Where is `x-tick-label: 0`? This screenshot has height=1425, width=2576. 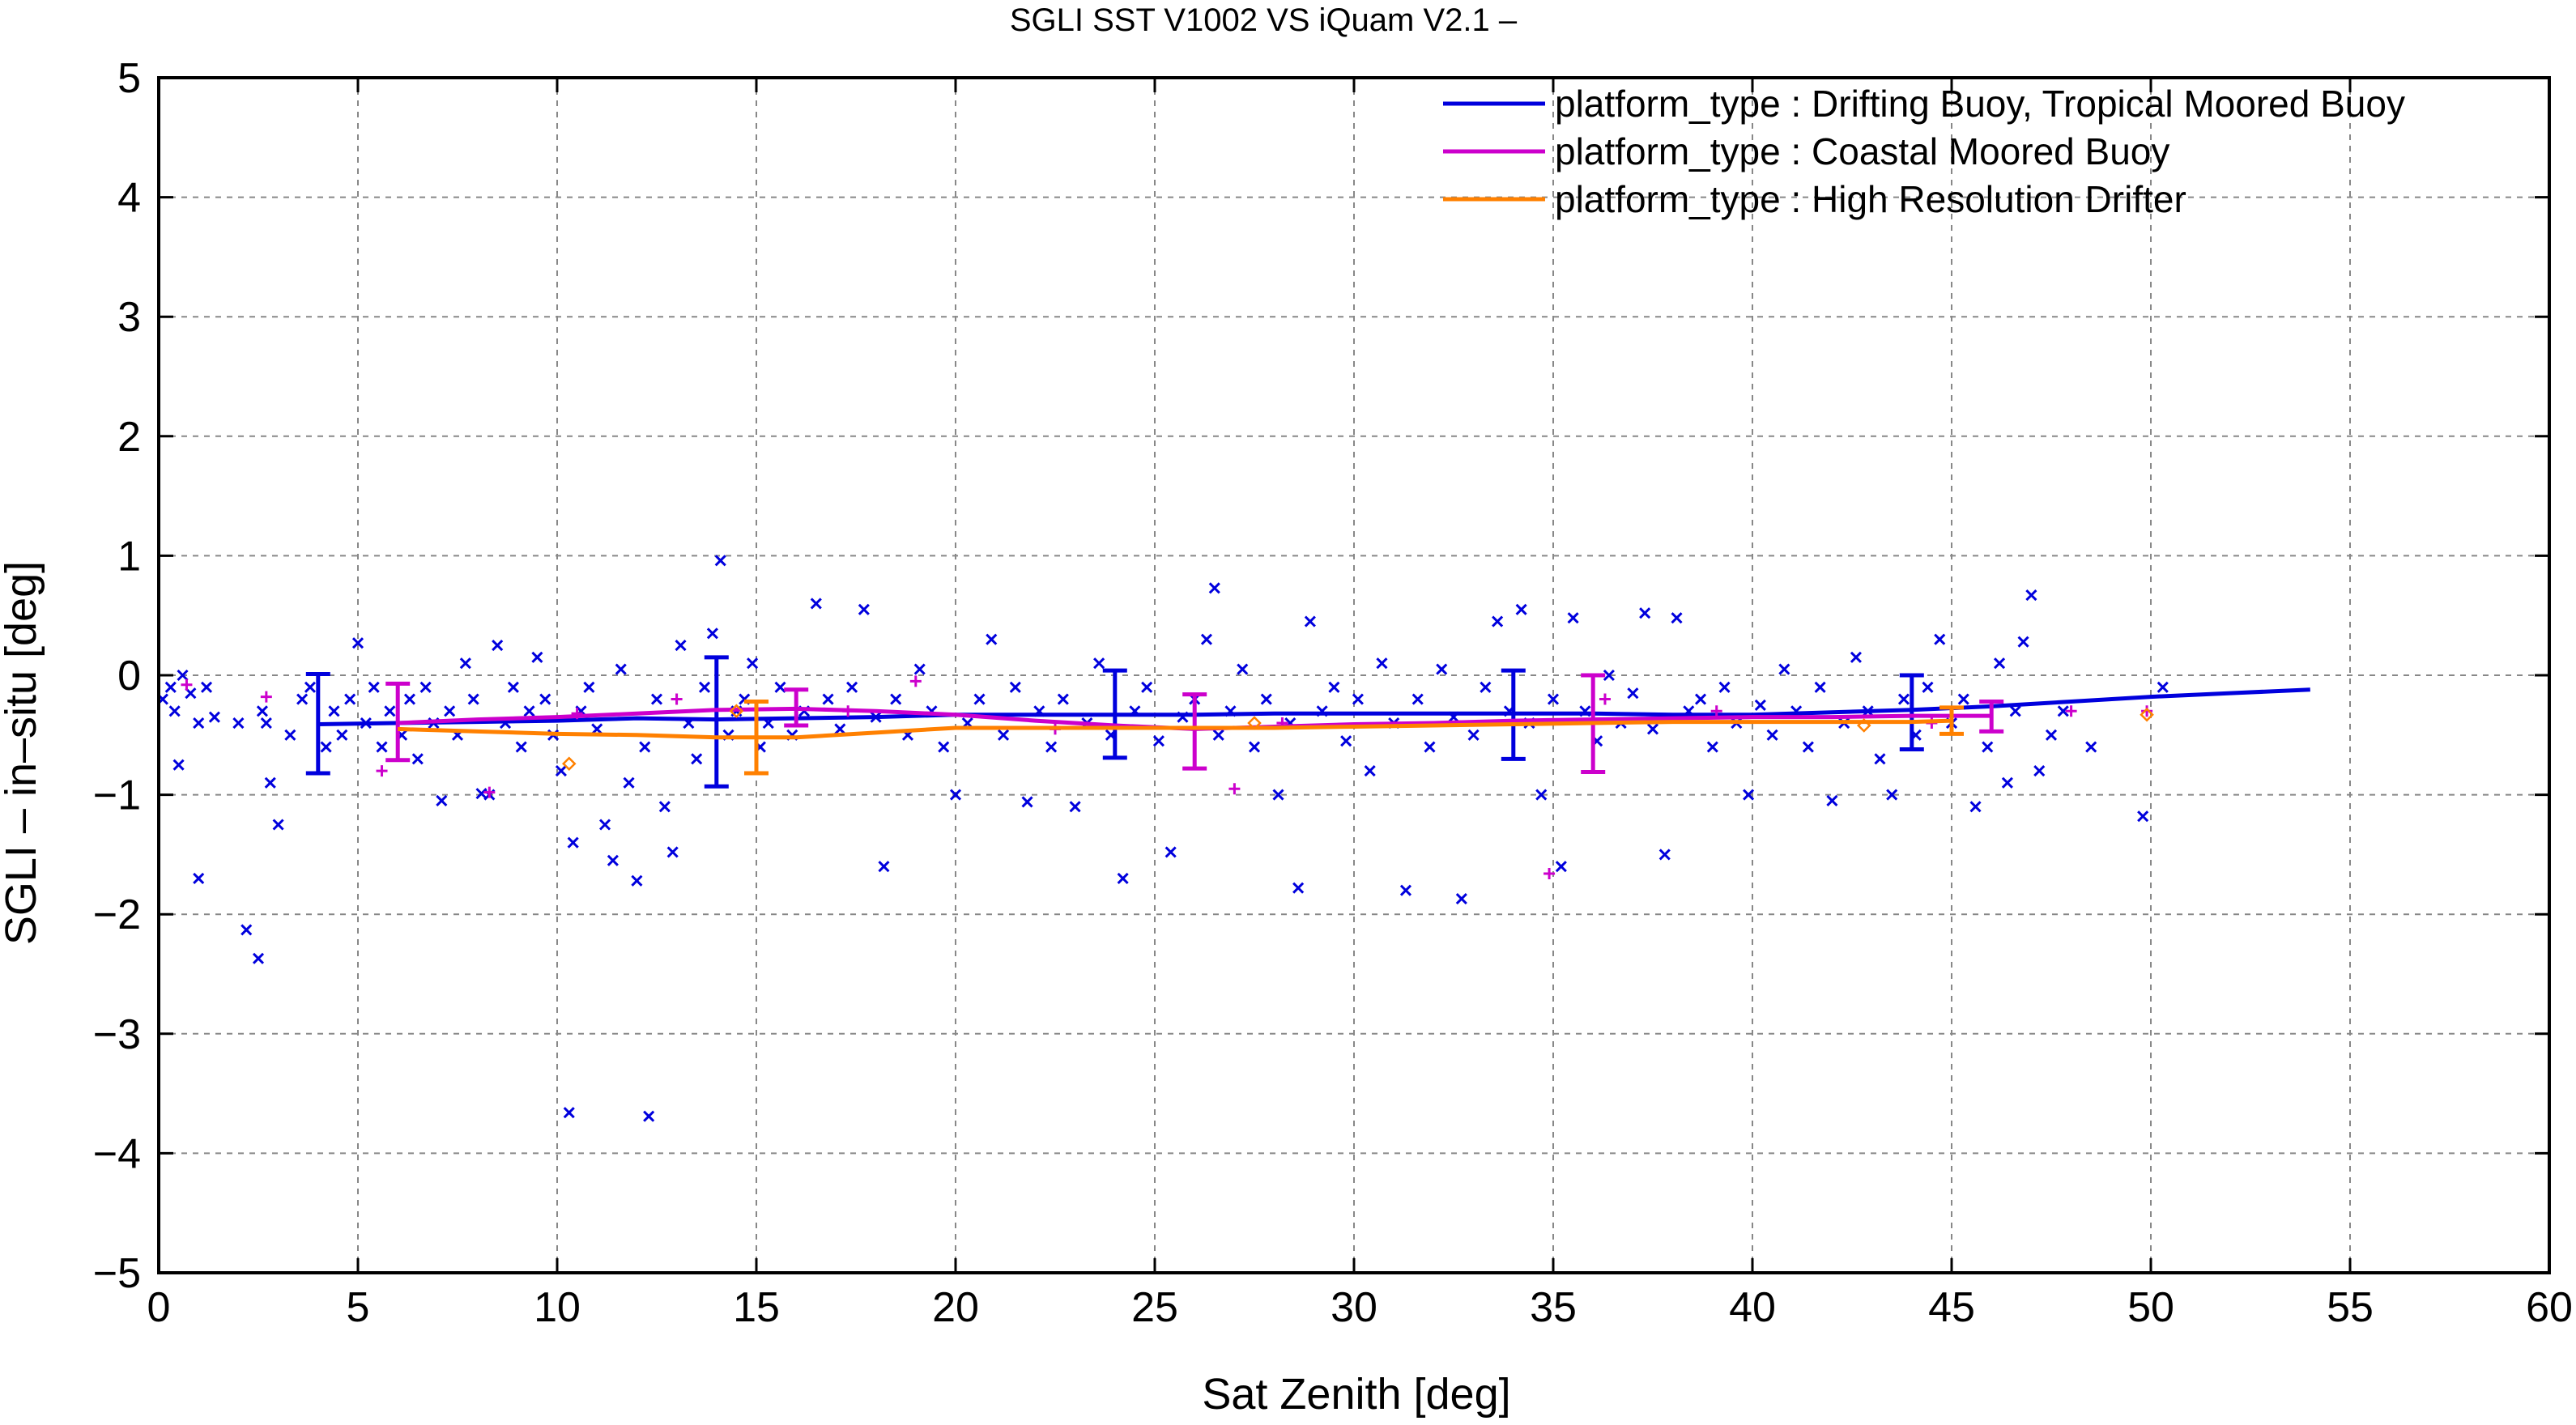
x-tick-label: 0 is located at coordinates (159, 1308).